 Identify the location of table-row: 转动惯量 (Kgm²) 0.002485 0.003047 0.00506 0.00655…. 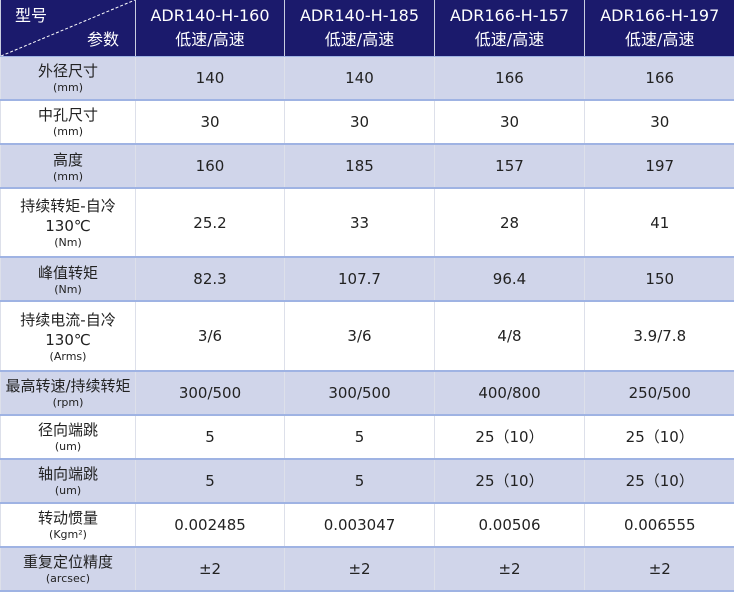
(367, 525).